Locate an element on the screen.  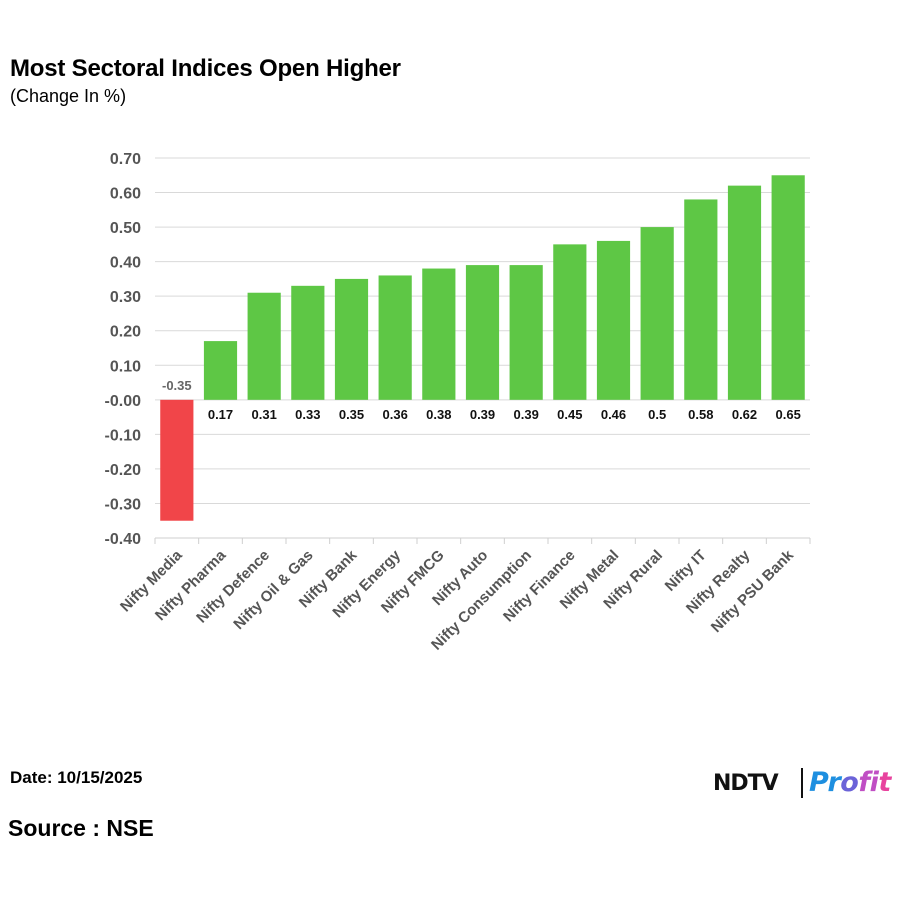
data-label: 0.35 is located at coordinates (351, 414).